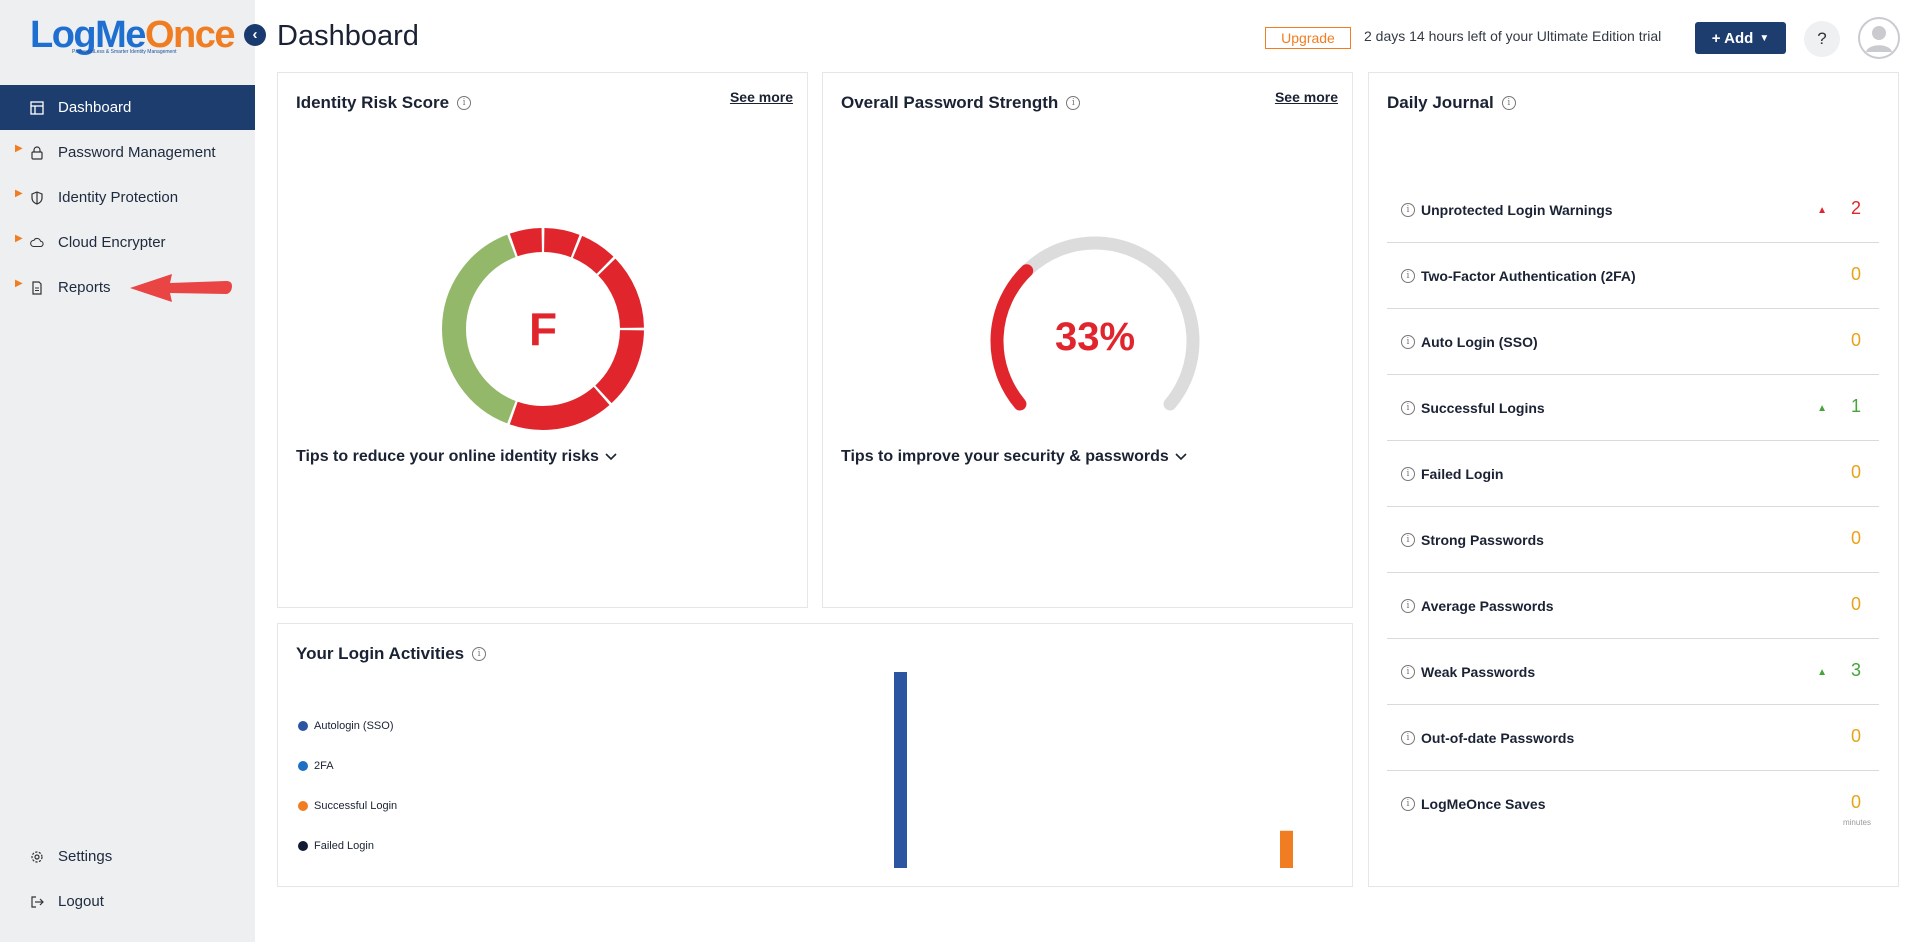 The width and height of the screenshot is (1920, 942). Describe the element at coordinates (1633, 738) in the screenshot. I see `journal-row: i Out-of-date Passwords 0` at that location.